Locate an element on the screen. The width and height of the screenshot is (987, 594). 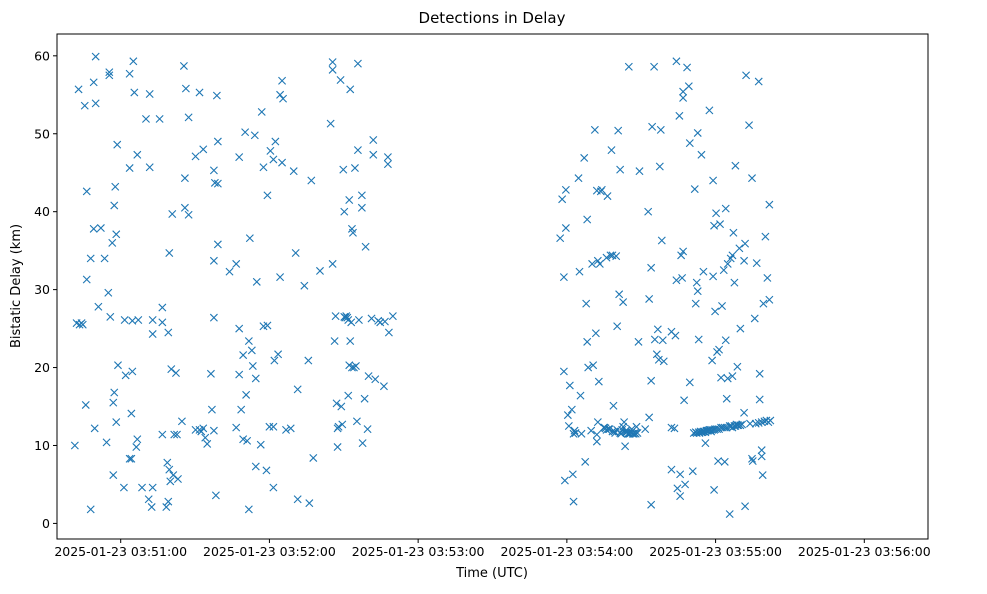
x-tick-label: 2025-01-23 03:55:00 is located at coordinates (715, 551).